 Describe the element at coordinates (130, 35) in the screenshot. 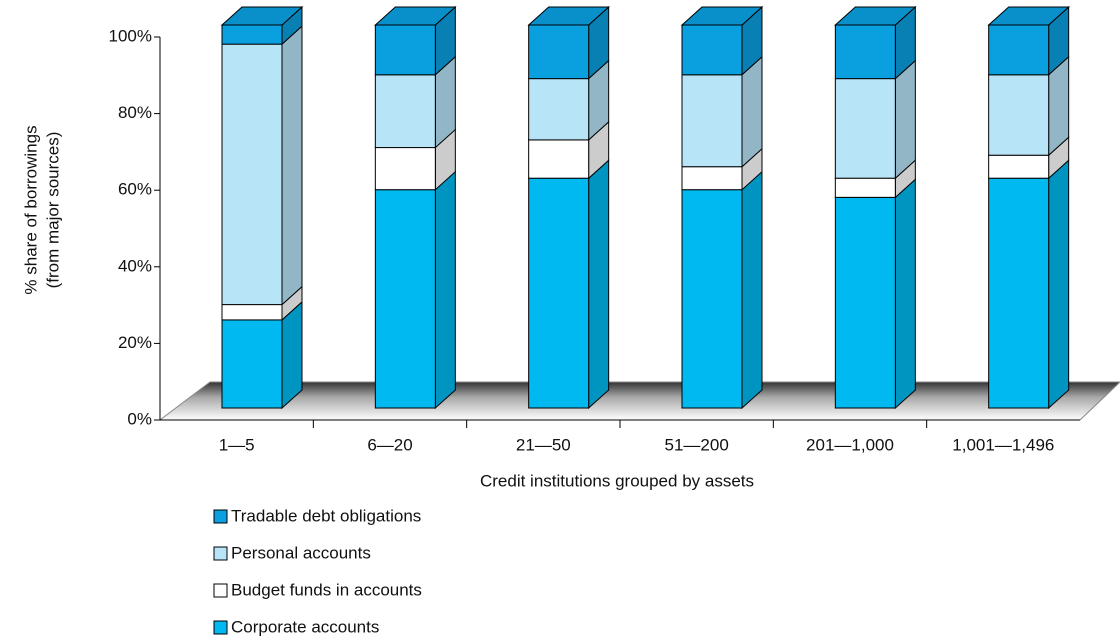

I see `y-tick-label: 100%` at that location.